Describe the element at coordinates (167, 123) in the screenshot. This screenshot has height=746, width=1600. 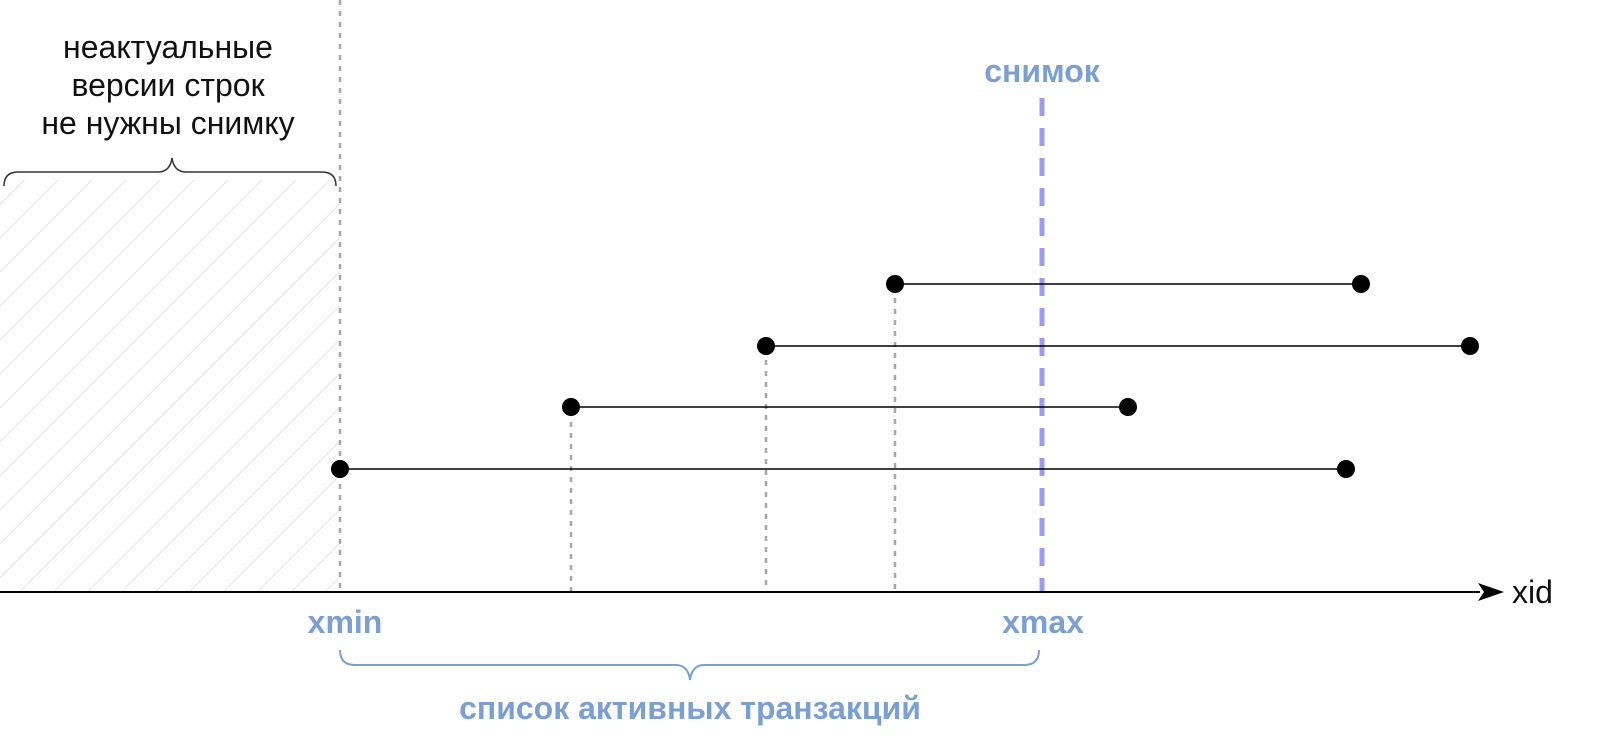
I see `obsolete-label-line3: не нужны снимку` at that location.